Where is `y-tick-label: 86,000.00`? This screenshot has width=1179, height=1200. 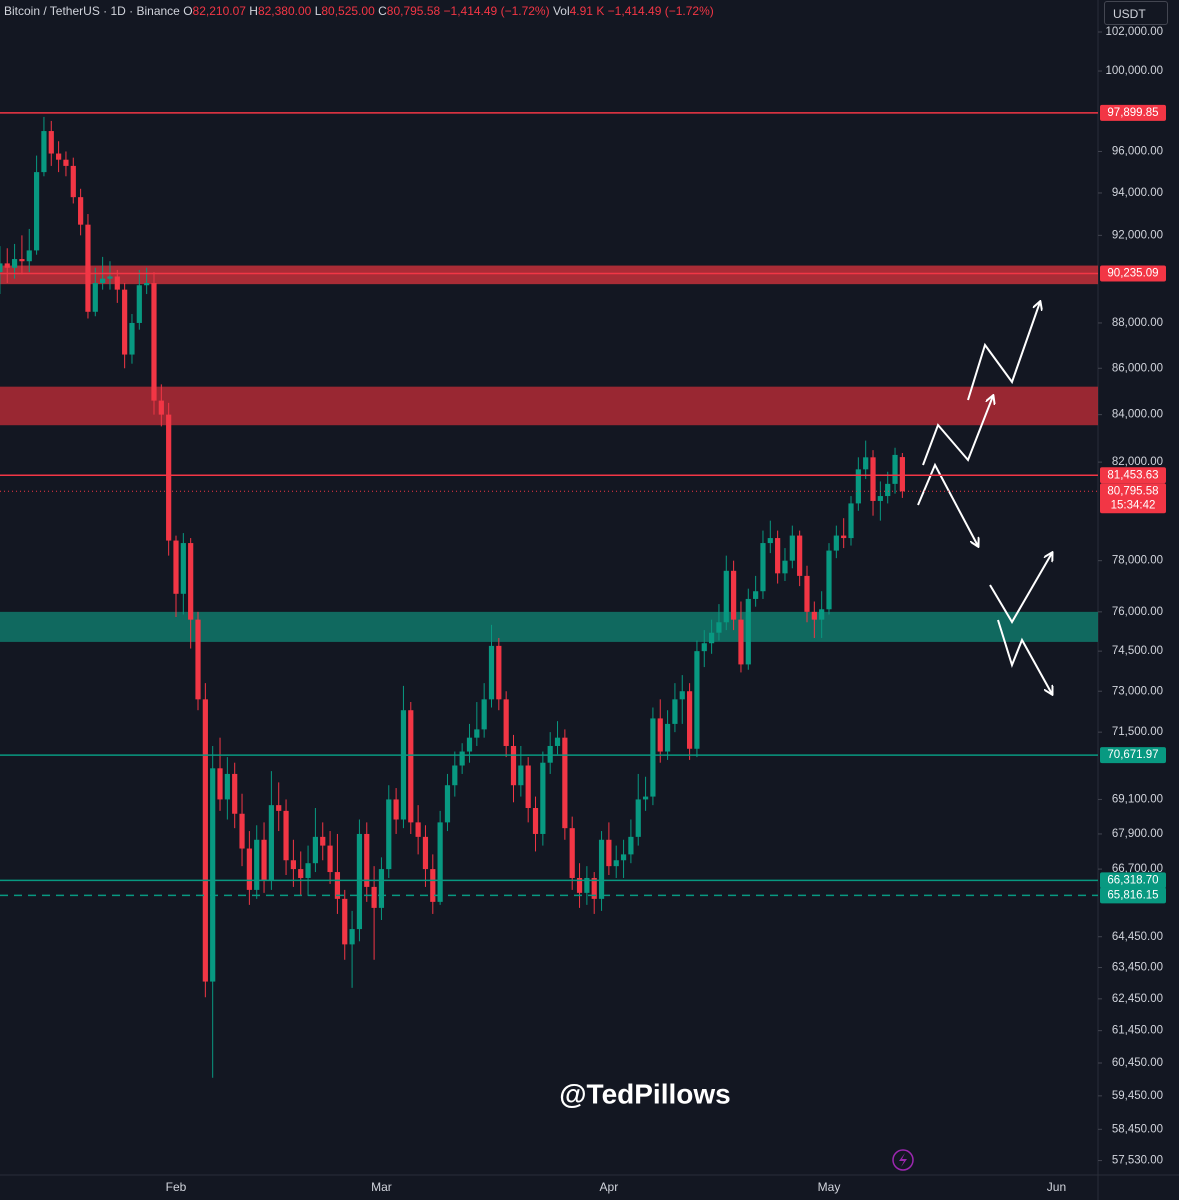
y-tick-label: 86,000.00 is located at coordinates (1137, 368).